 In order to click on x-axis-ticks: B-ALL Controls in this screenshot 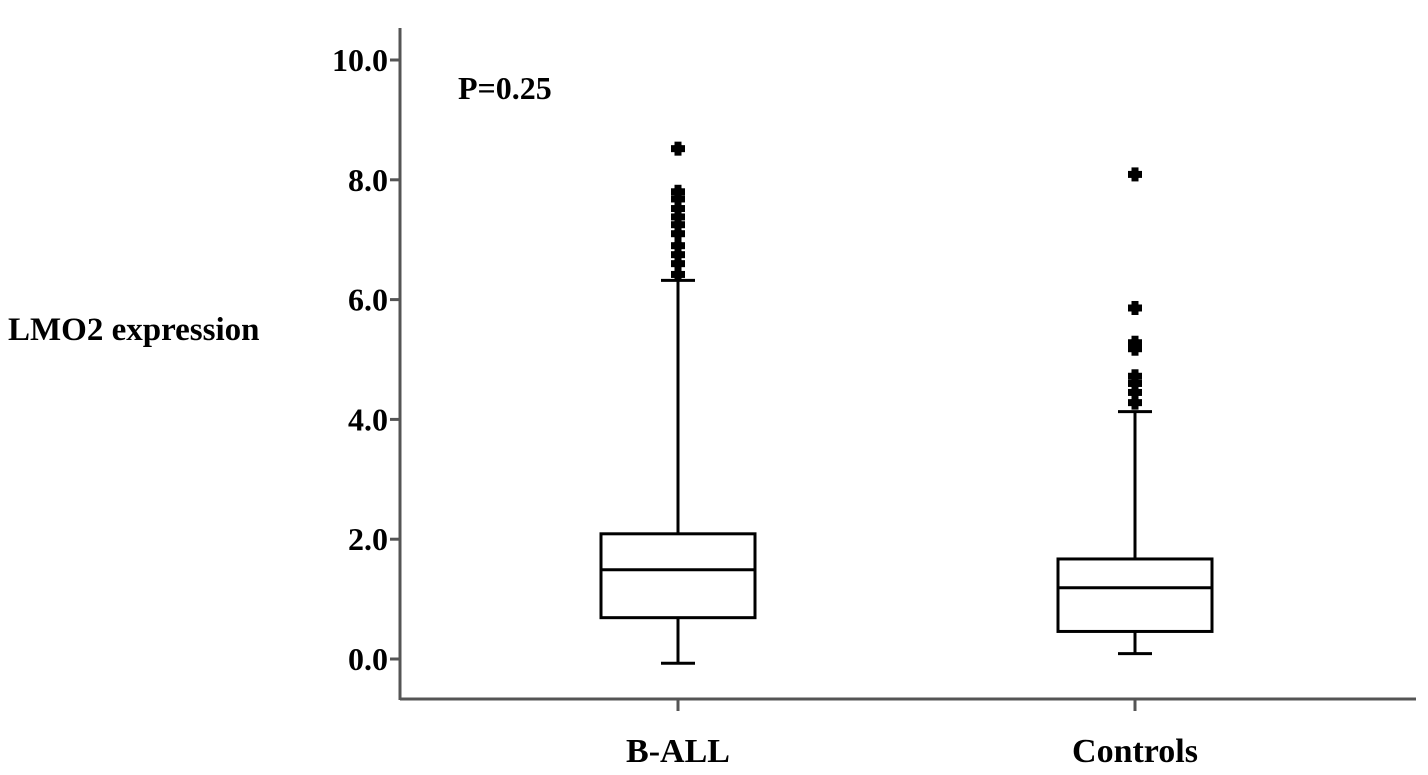, I will do `click(912, 734)`.